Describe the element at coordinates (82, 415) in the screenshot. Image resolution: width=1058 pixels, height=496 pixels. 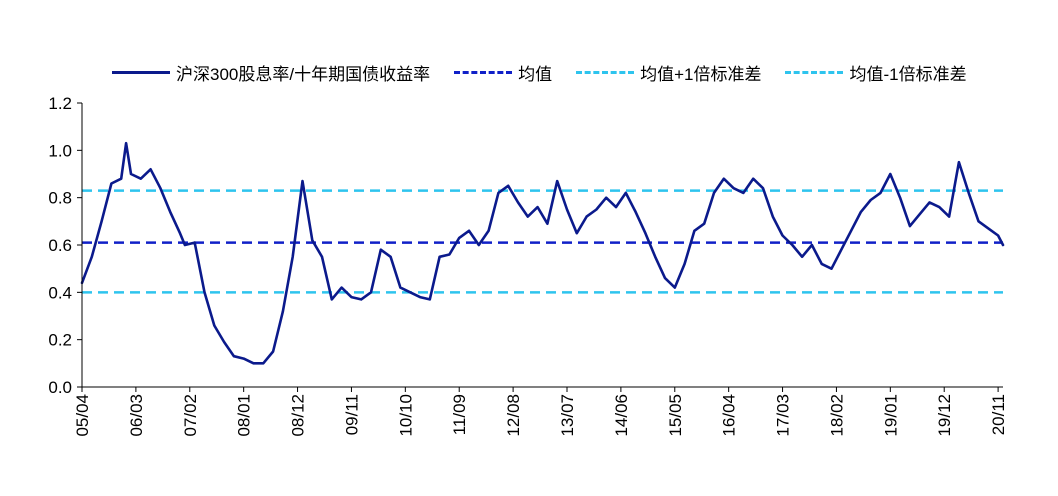
I see `x-tick-label: 05/04` at that location.